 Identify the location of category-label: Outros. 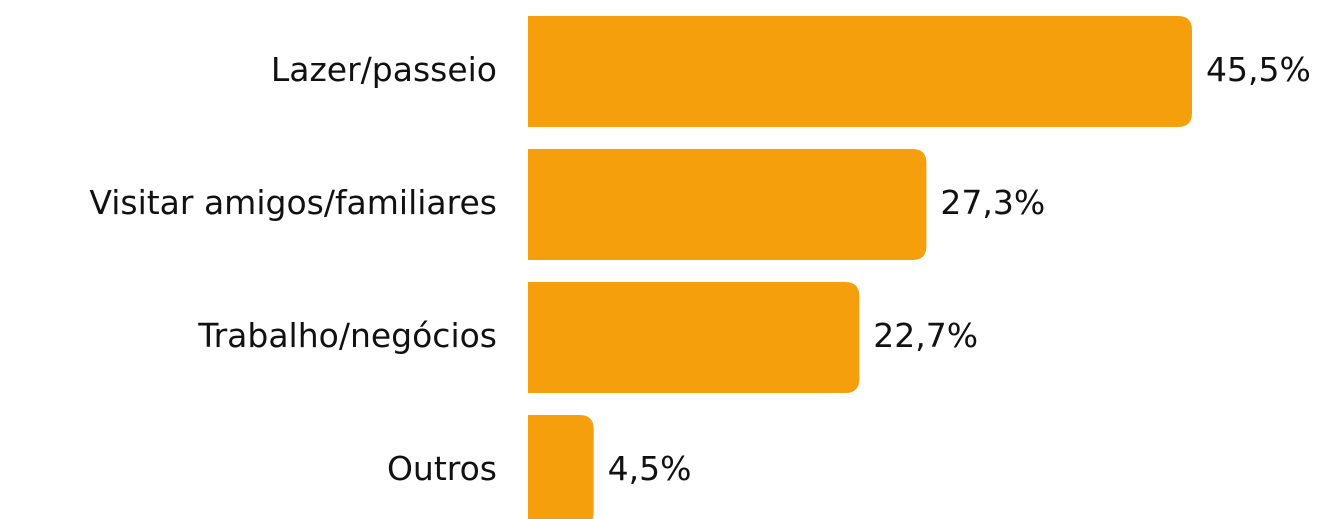
(442, 468).